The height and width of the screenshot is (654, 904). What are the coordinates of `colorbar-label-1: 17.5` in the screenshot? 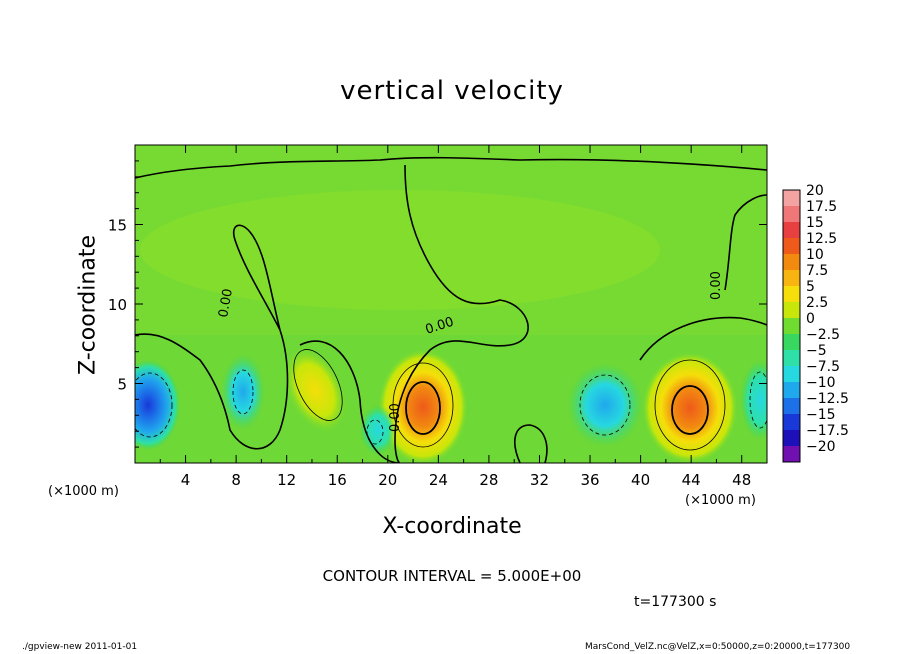 It's located at (821, 207).